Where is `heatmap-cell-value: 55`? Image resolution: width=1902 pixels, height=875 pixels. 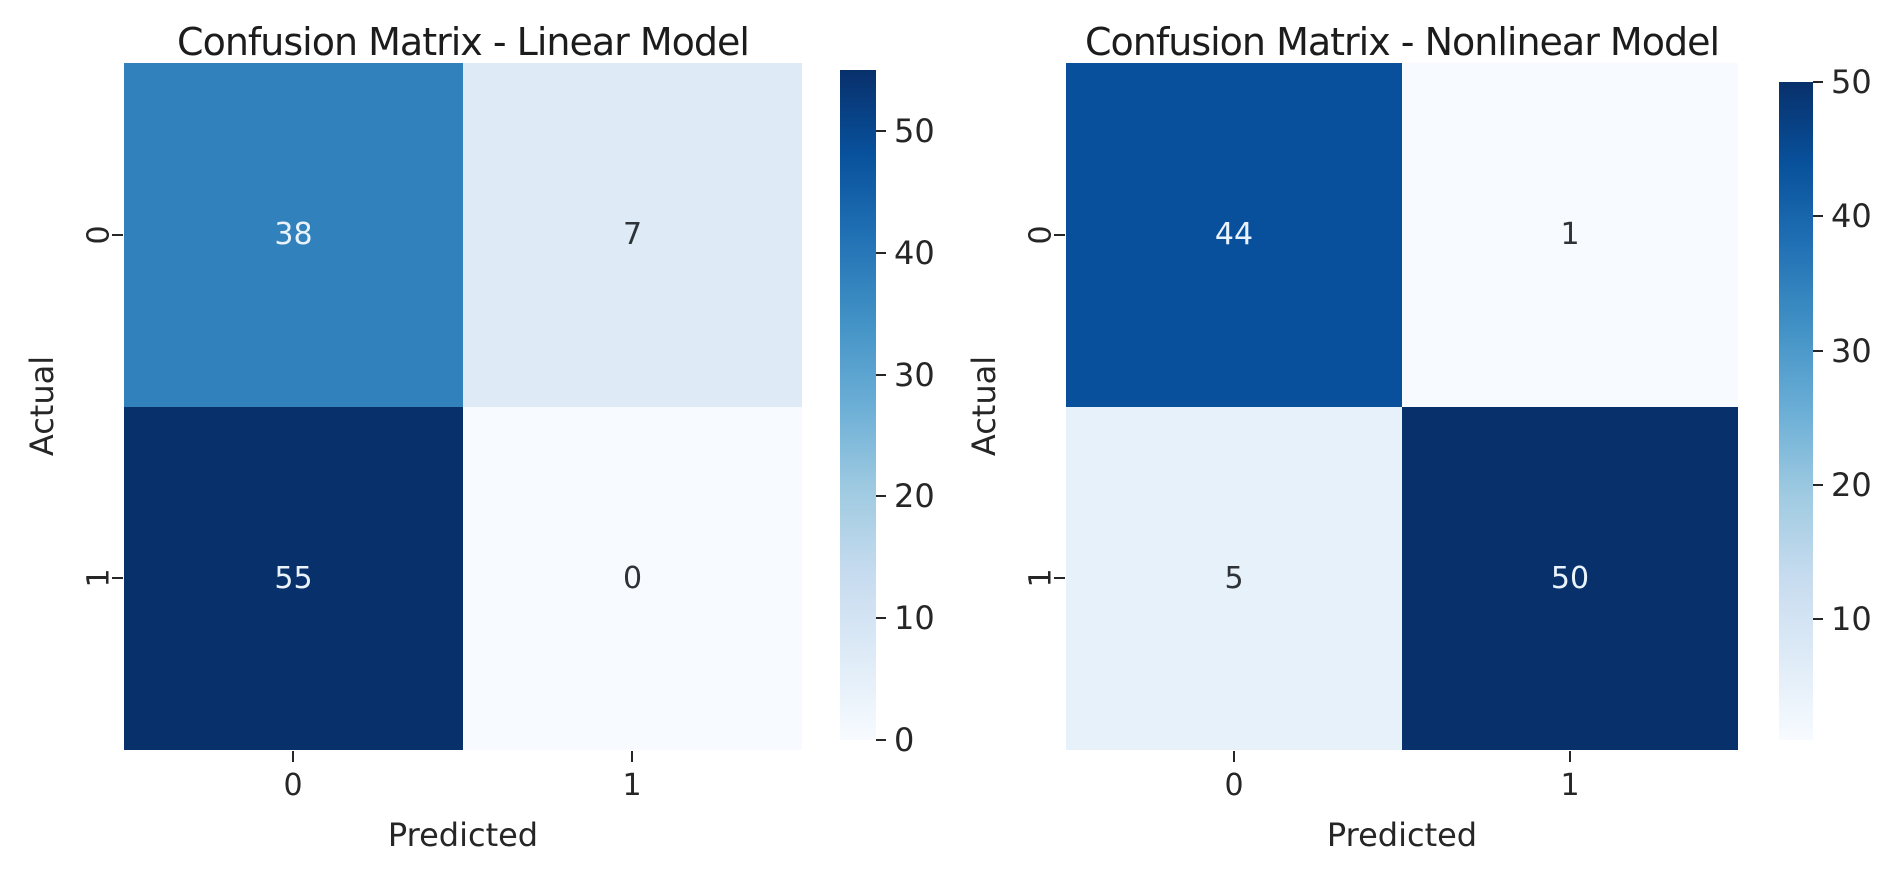
heatmap-cell-value: 55 is located at coordinates (293, 578).